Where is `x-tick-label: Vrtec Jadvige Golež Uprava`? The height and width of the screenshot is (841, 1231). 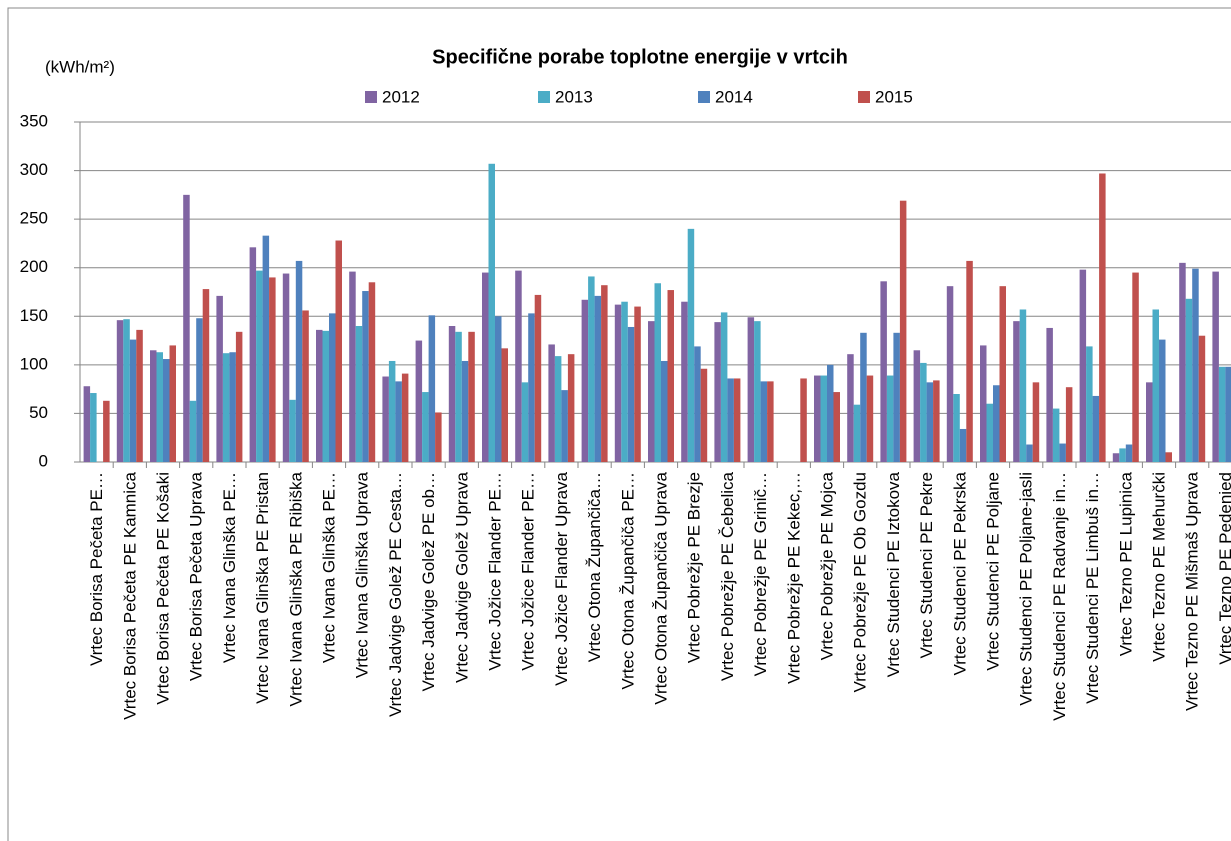 x-tick-label: Vrtec Jadvige Golež Uprava is located at coordinates (461, 577).